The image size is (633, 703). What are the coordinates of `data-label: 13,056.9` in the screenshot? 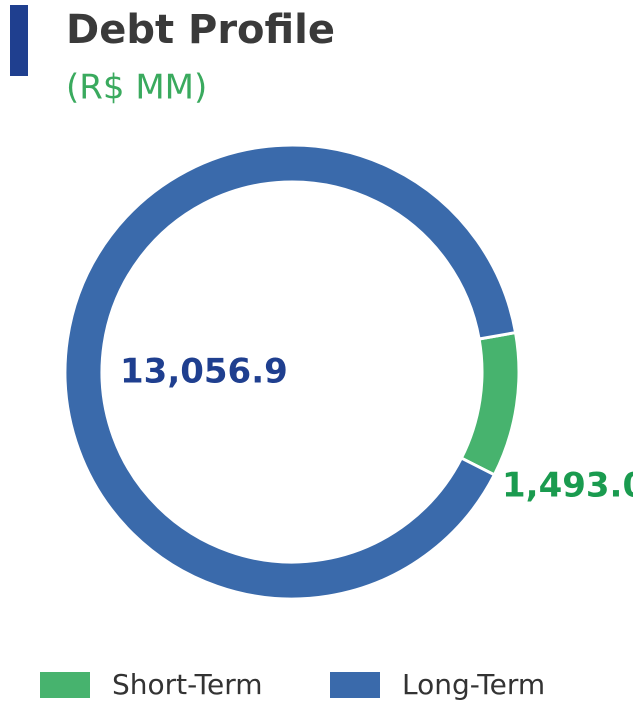 It's located at (204, 372).